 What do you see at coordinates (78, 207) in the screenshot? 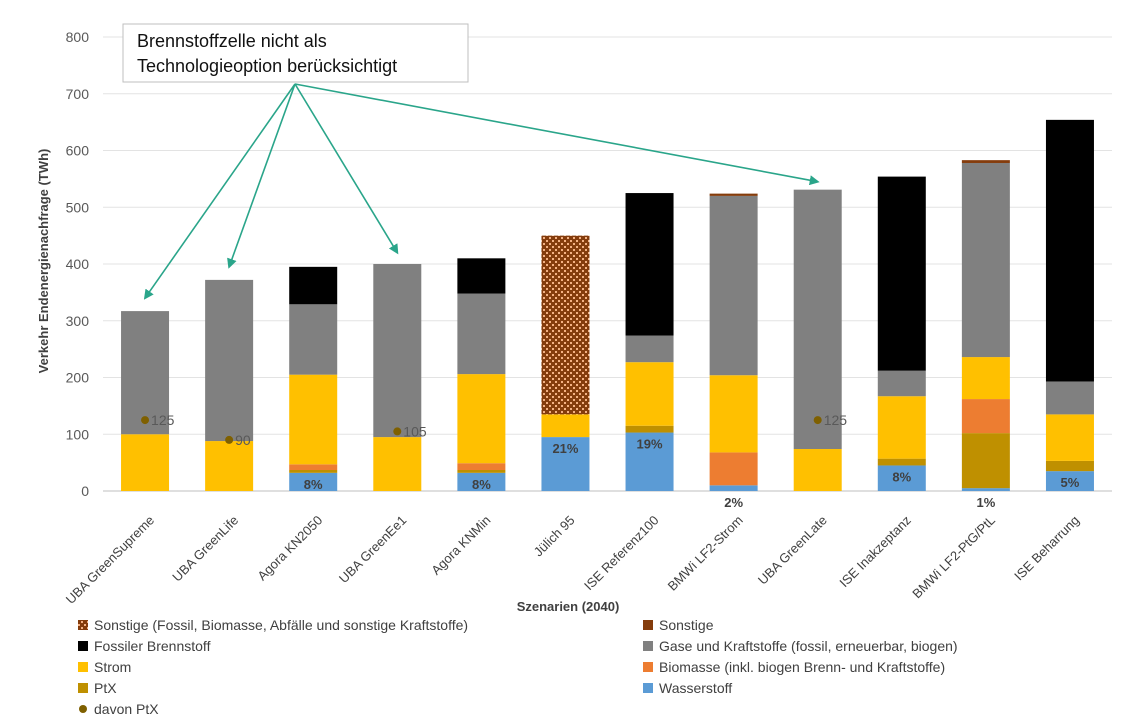
I see `y-tick-label: 500` at bounding box center [78, 207].